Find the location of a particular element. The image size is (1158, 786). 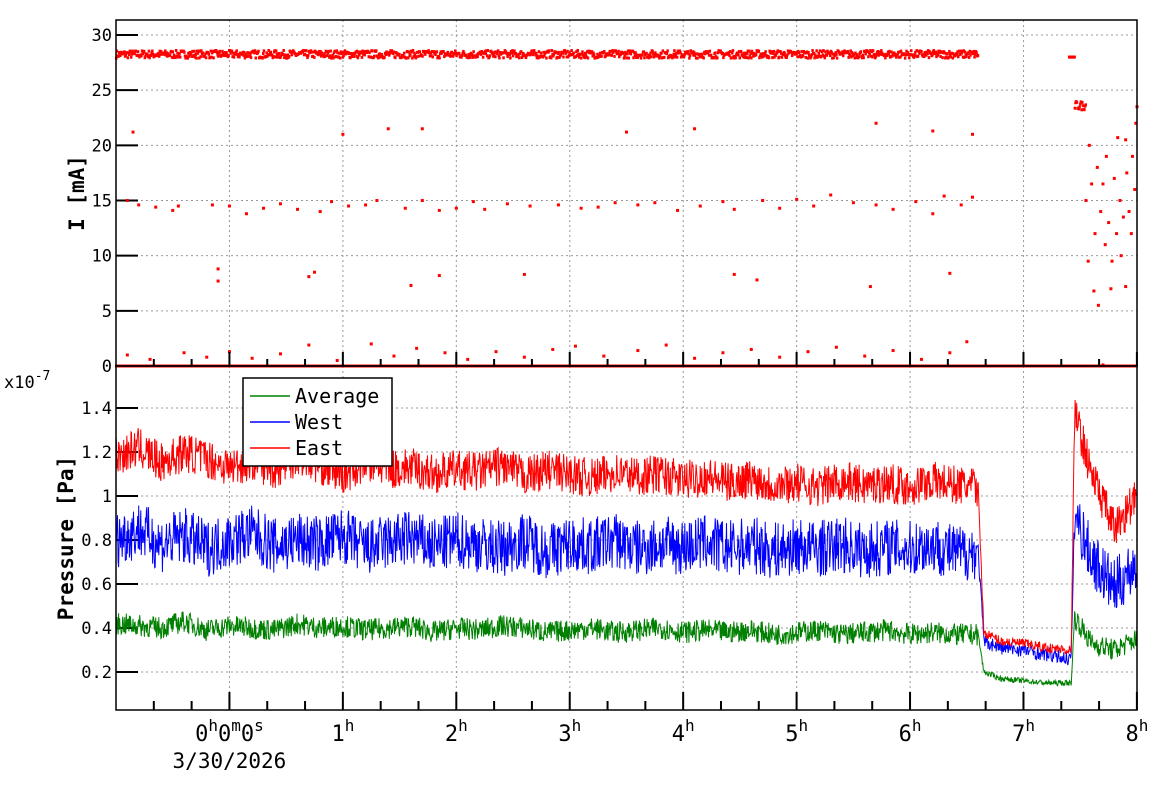

series-average is located at coordinates (626, 649).